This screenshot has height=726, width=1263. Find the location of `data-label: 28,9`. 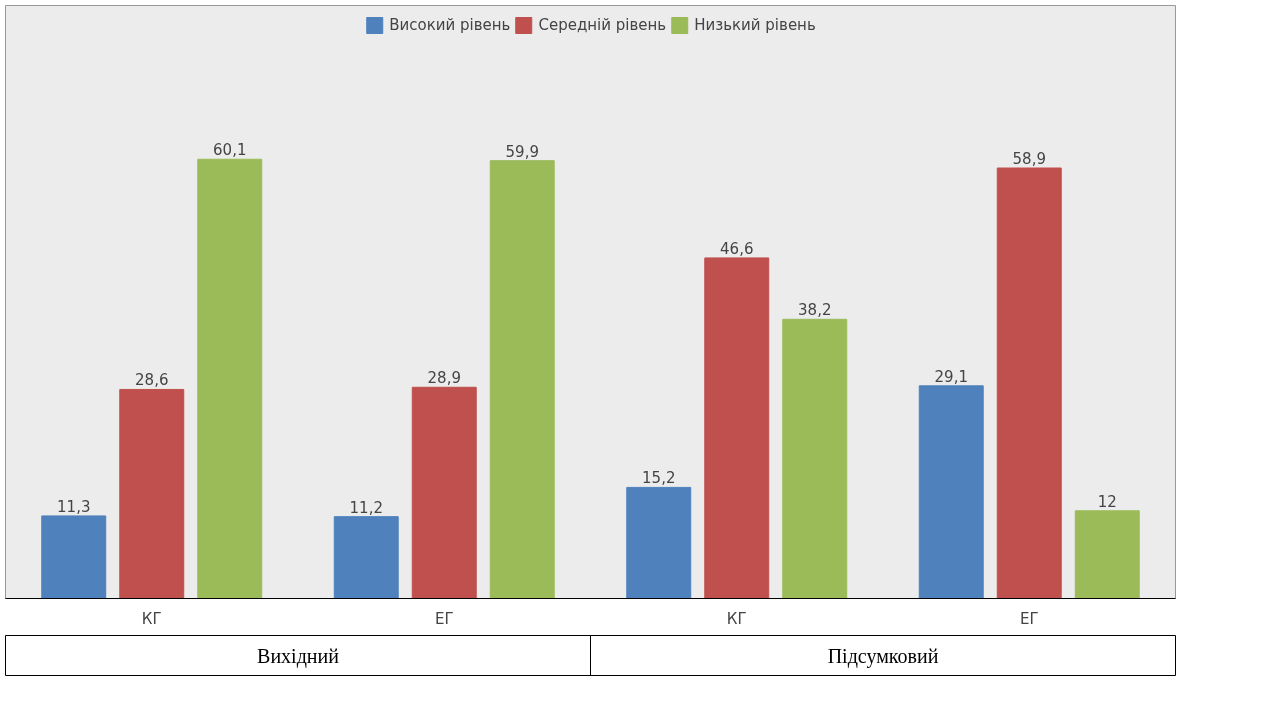

data-label: 28,9 is located at coordinates (444, 378).